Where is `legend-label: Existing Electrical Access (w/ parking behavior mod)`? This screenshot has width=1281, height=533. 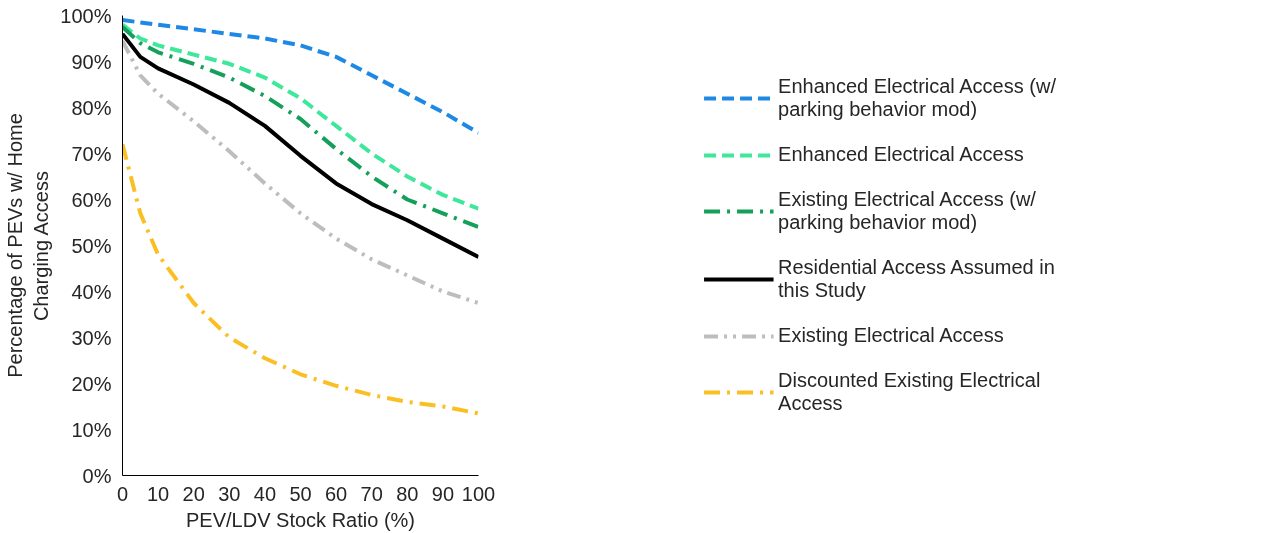
legend-label: Existing Electrical Access (w/ parking behavior mod) is located at coordinates (907, 211).